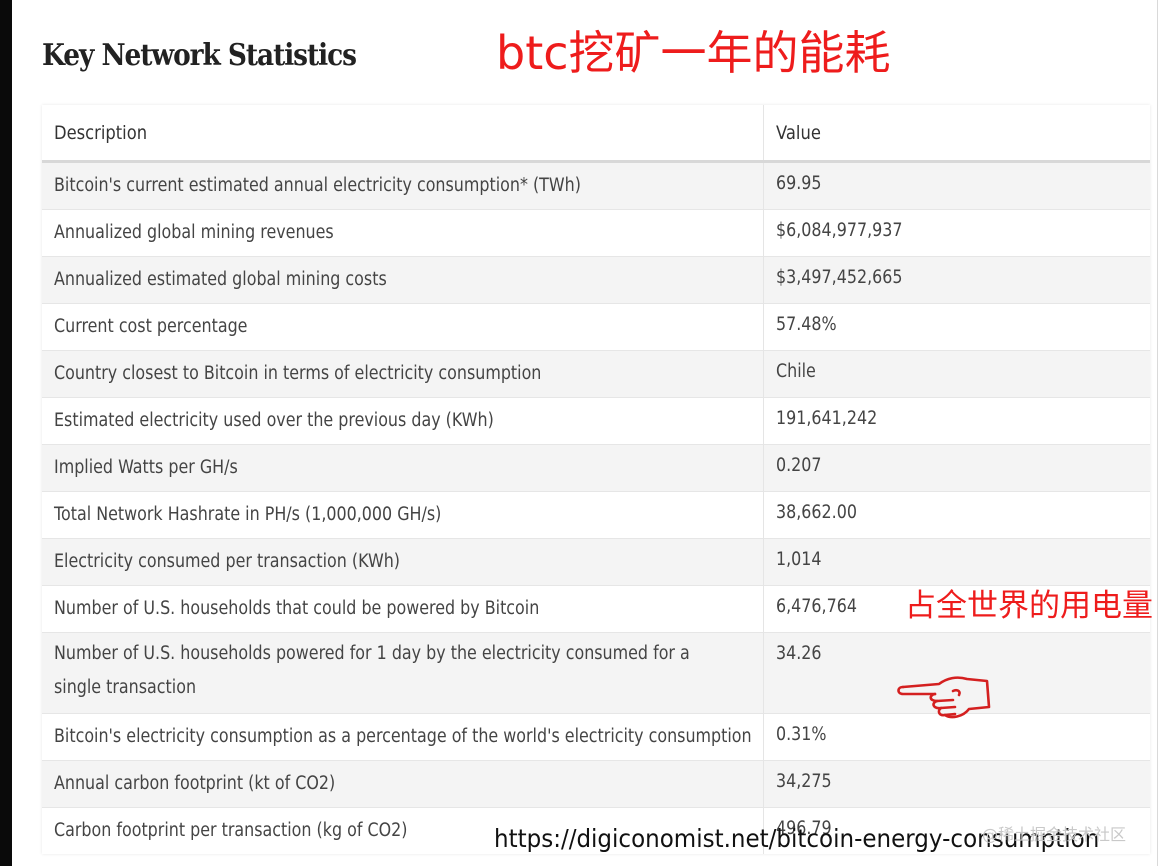  What do you see at coordinates (956, 784) in the screenshot?
I see `row-value: 34,275` at bounding box center [956, 784].